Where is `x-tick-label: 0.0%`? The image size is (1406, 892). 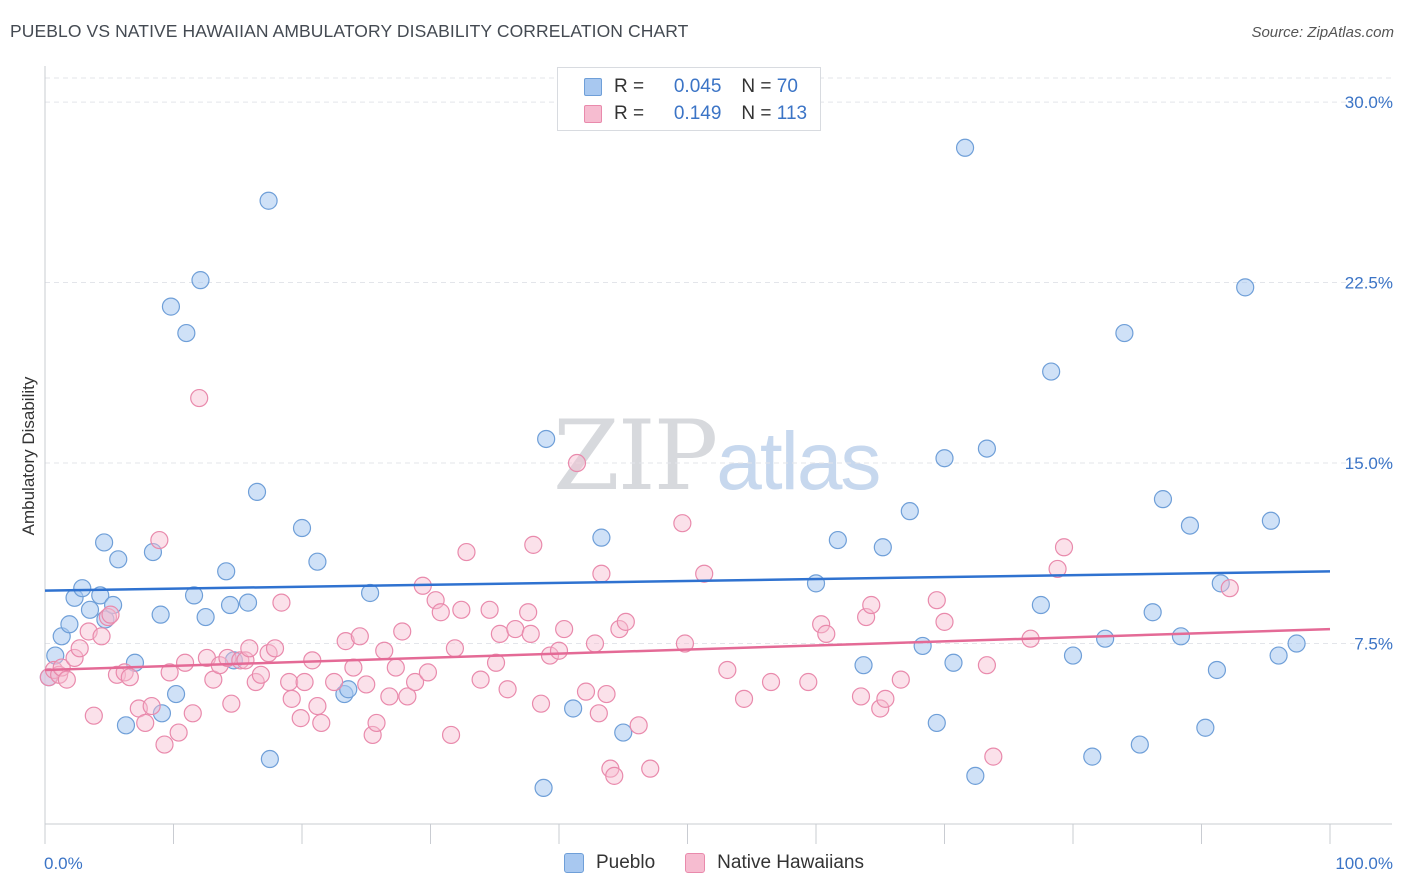 x-tick-label: 0.0% is located at coordinates (63, 863).